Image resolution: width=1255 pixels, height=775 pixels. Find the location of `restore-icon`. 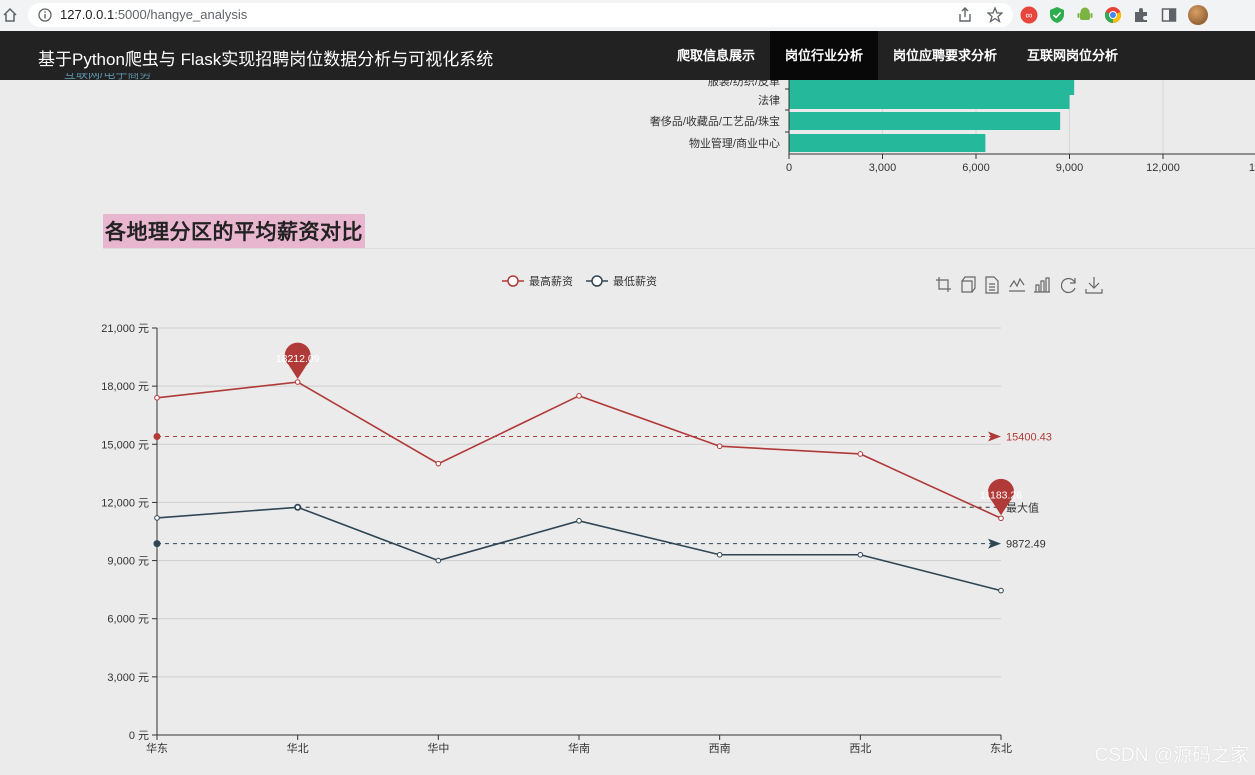

restore-icon is located at coordinates (1068, 285).